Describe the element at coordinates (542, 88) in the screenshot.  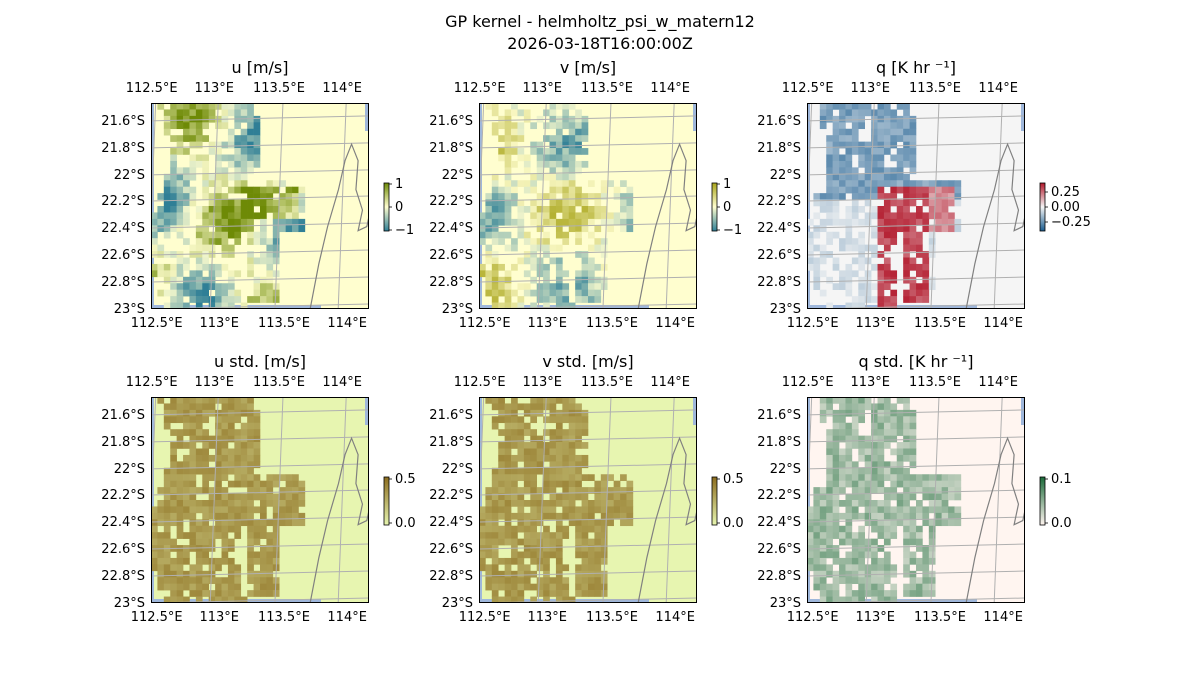
I see `x-tick-label-top: 113°E` at that location.